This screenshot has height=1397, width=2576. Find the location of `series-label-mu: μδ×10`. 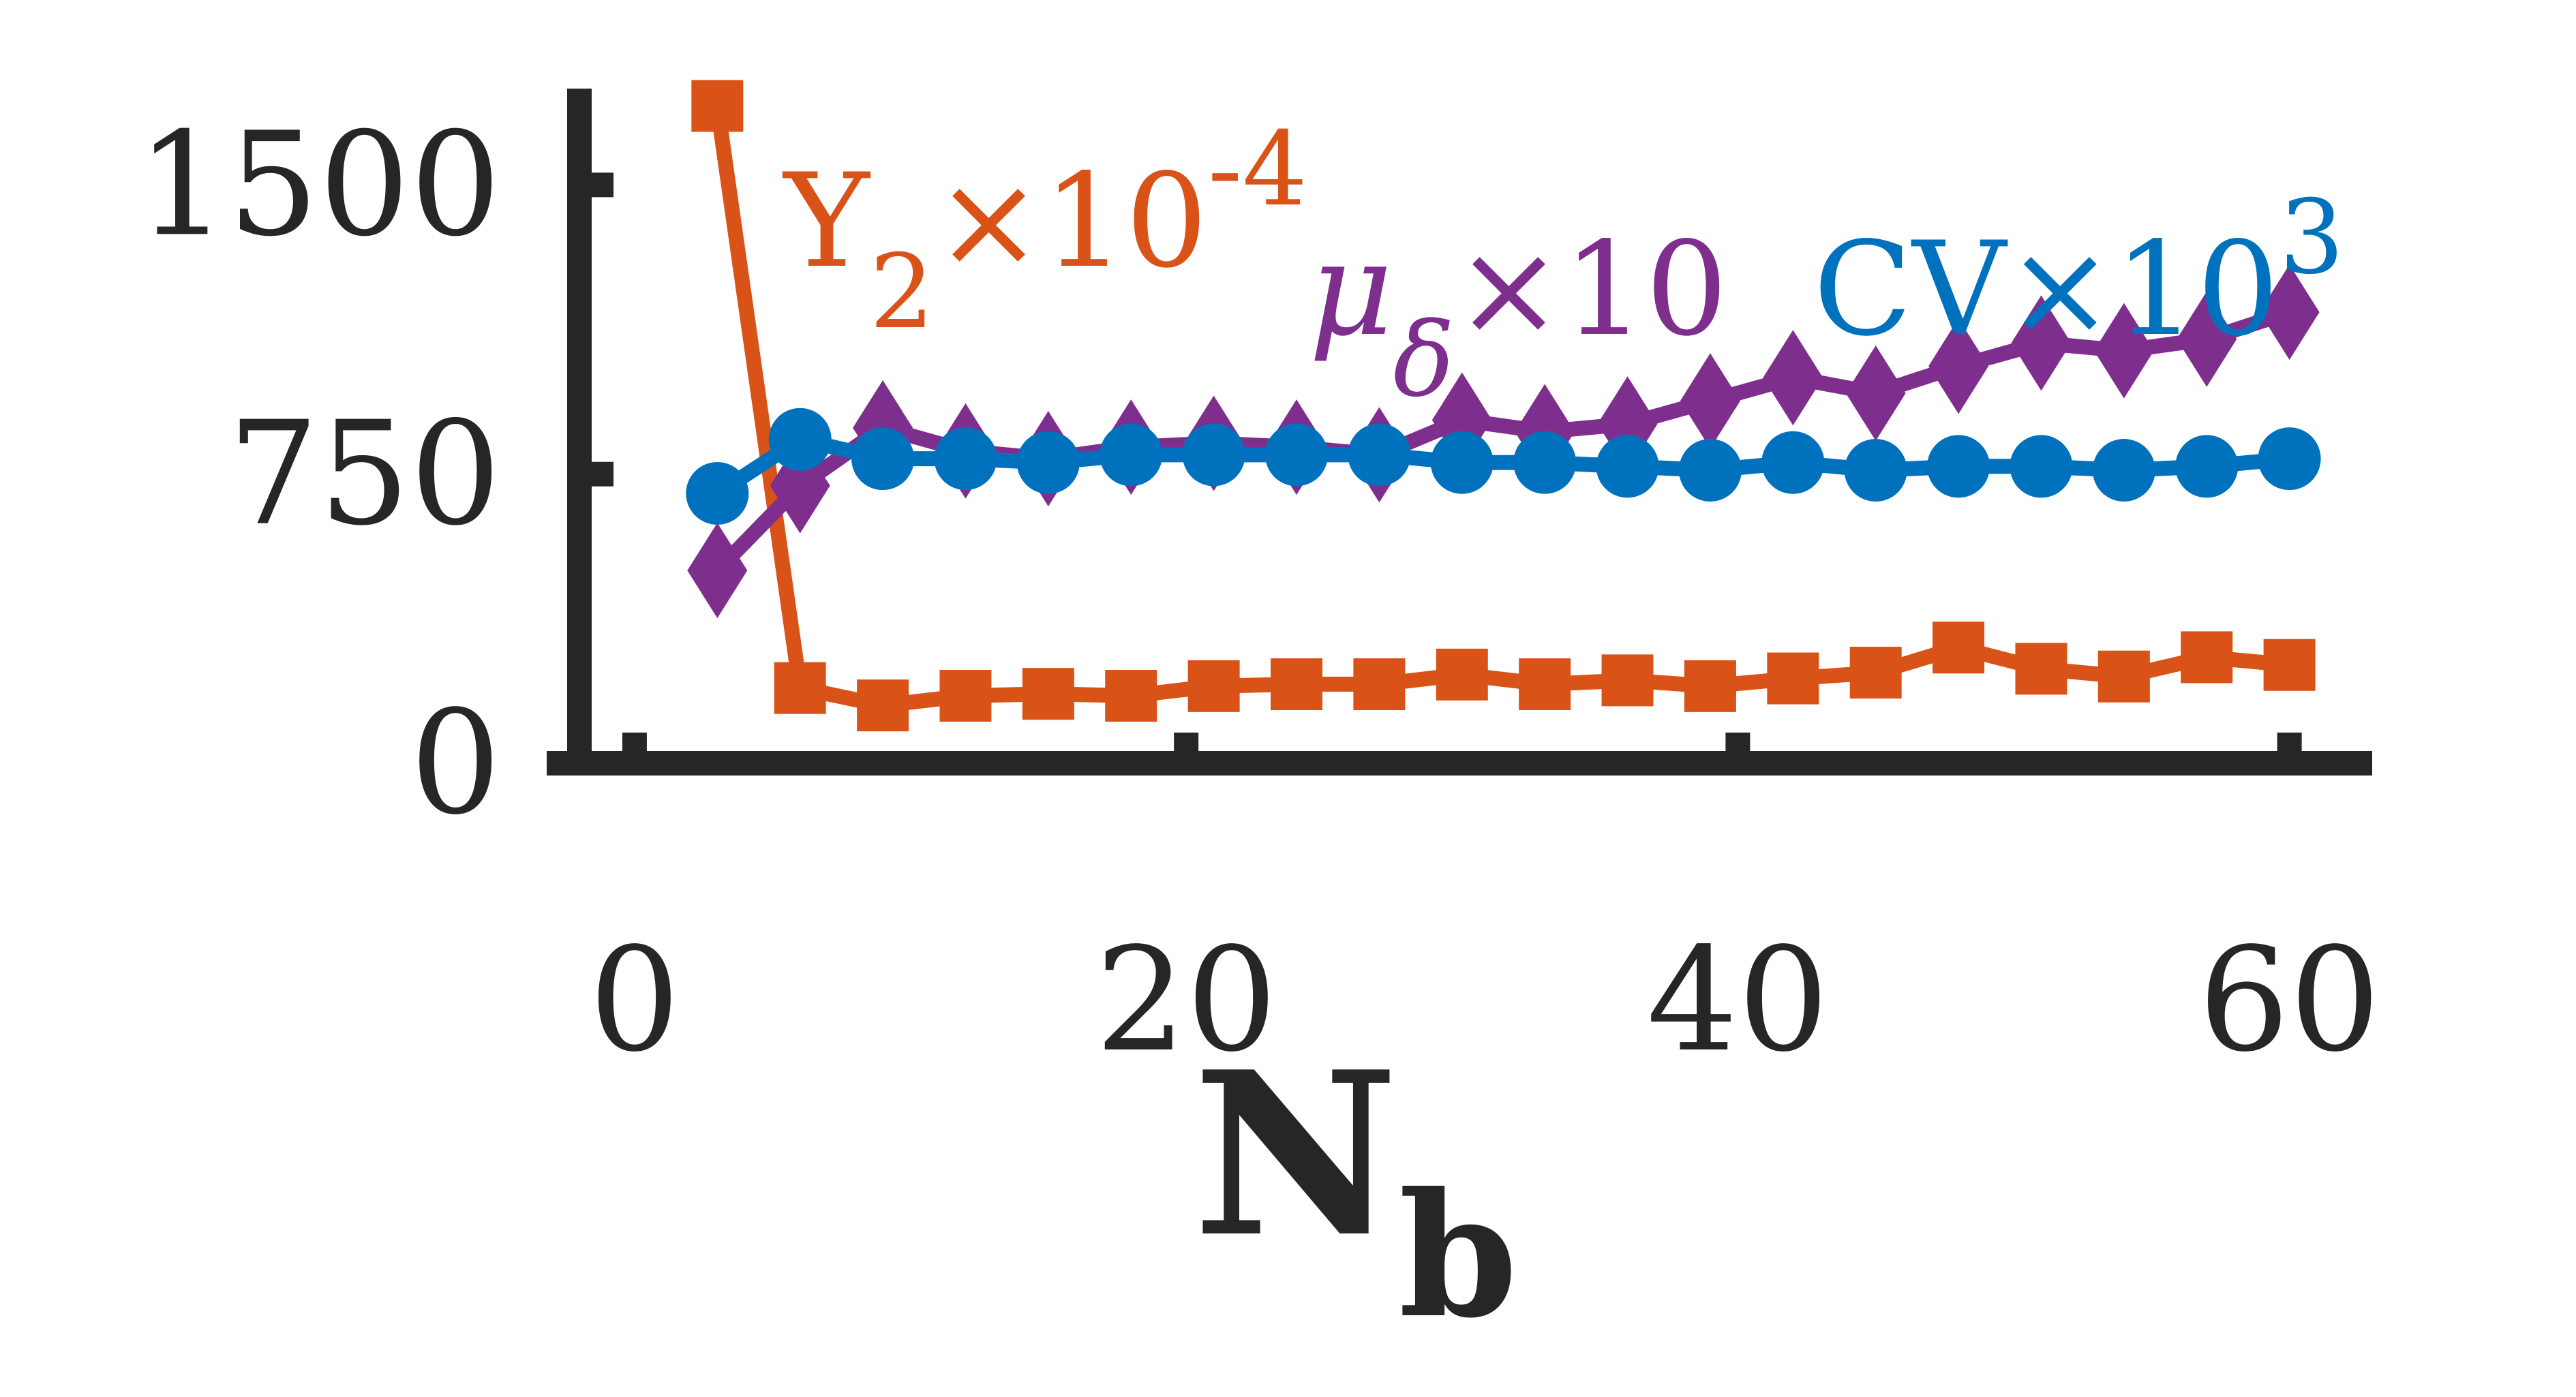

series-label-mu: μδ×10 is located at coordinates (1519, 317).